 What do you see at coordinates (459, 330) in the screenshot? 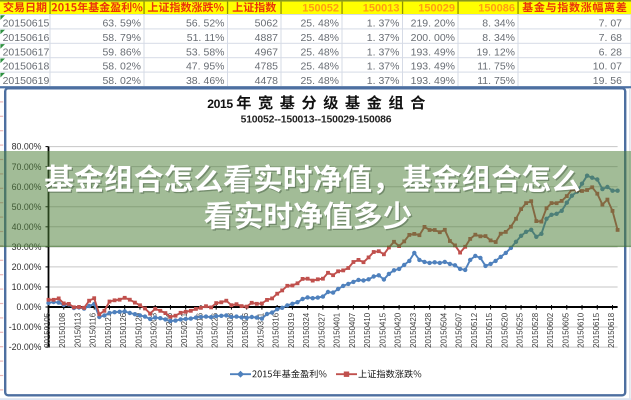
I see `svg-text: 20150507` at bounding box center [459, 330].